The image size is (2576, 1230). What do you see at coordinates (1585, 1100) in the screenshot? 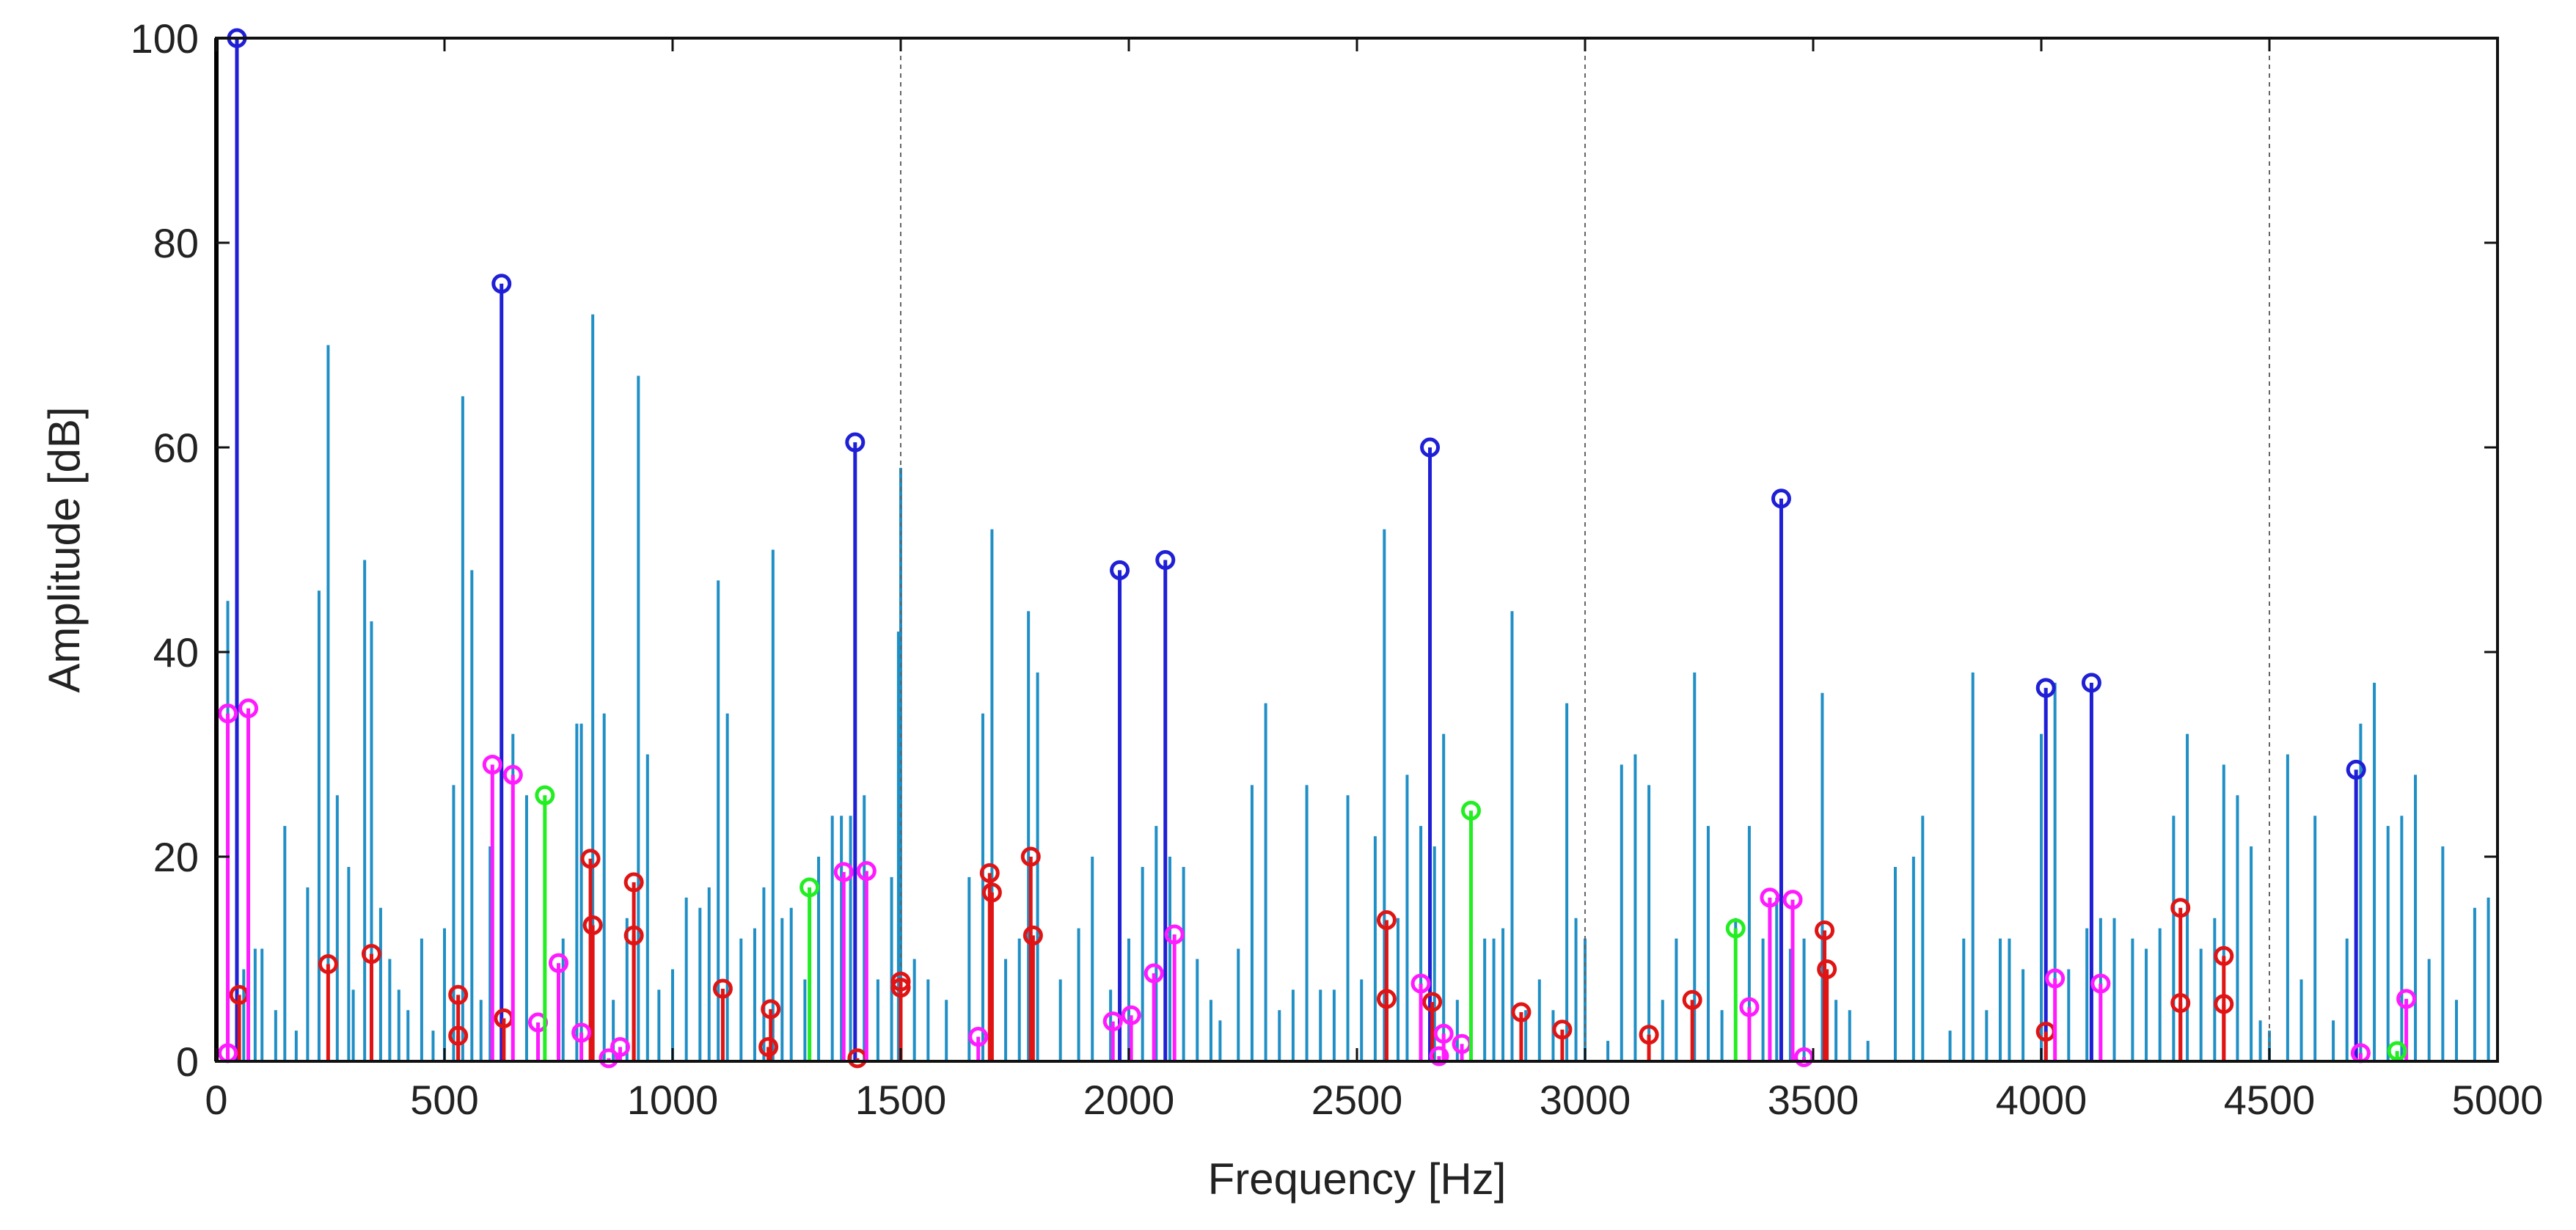
I see `x-tick-label-6: 3000` at bounding box center [1585, 1100].